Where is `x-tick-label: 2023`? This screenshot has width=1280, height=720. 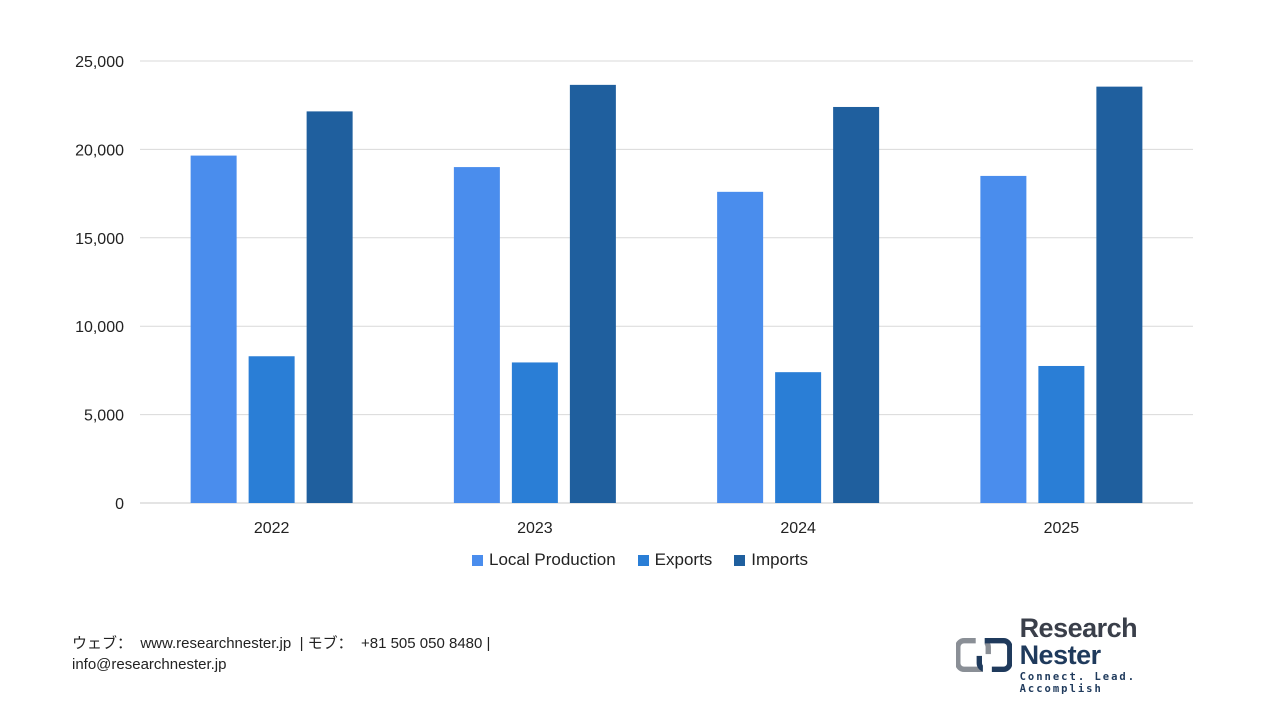 x-tick-label: 2023 is located at coordinates (535, 528).